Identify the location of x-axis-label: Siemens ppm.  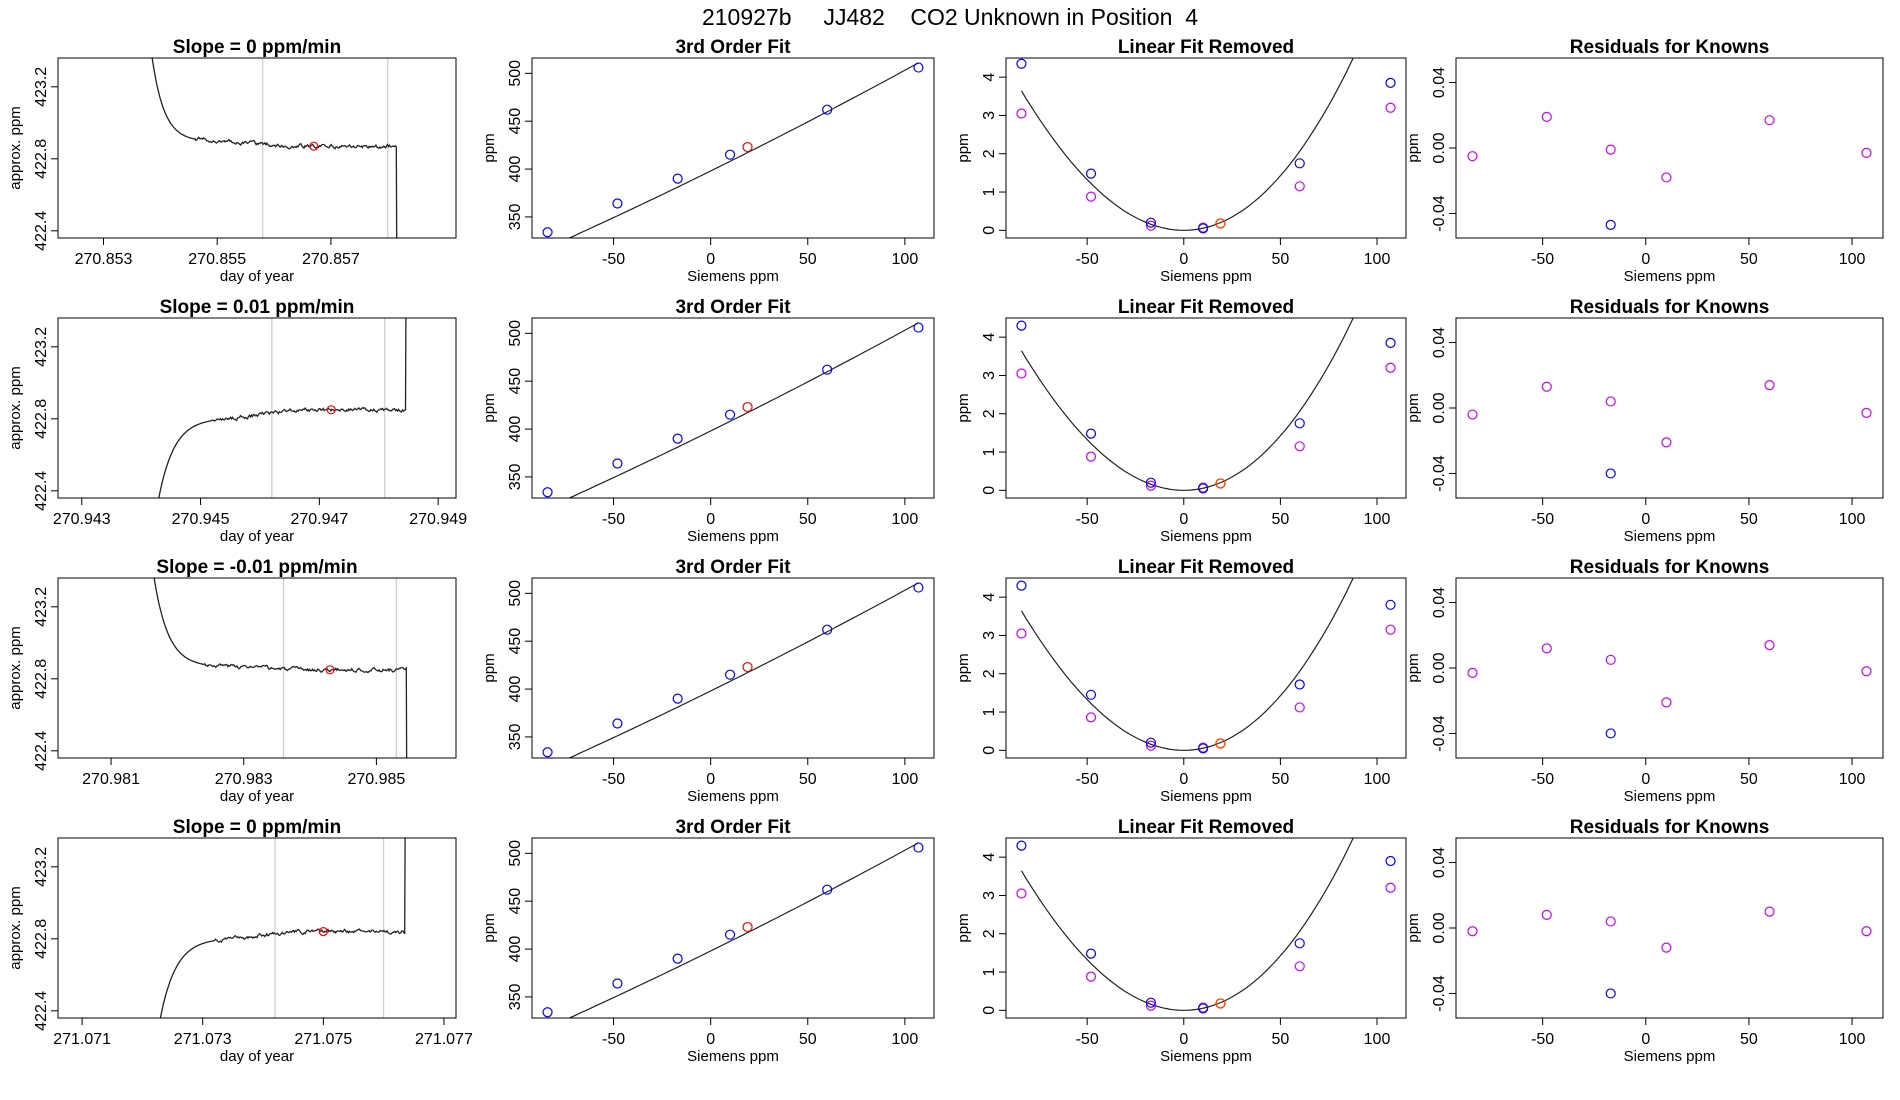
(1670, 1056).